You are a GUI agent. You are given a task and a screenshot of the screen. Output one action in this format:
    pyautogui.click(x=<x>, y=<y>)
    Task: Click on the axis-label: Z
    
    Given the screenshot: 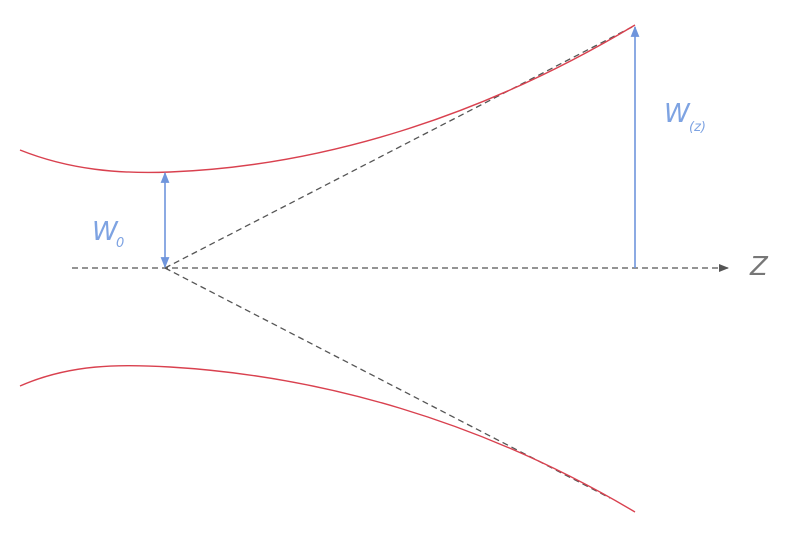 What is the action you would take?
    pyautogui.click(x=759, y=267)
    